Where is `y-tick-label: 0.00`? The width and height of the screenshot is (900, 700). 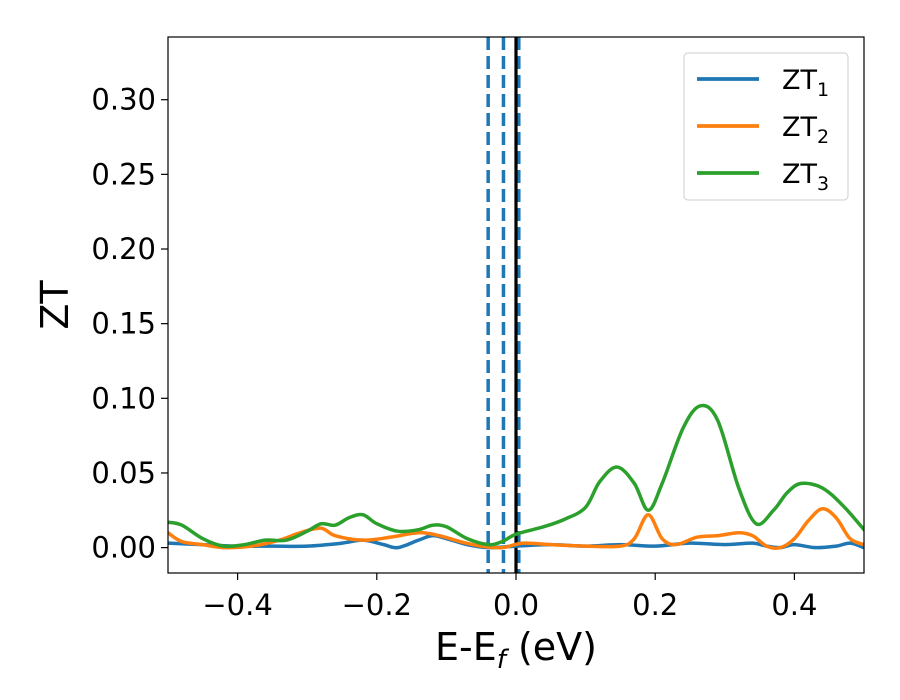 y-tick-label: 0.00 is located at coordinates (123, 548).